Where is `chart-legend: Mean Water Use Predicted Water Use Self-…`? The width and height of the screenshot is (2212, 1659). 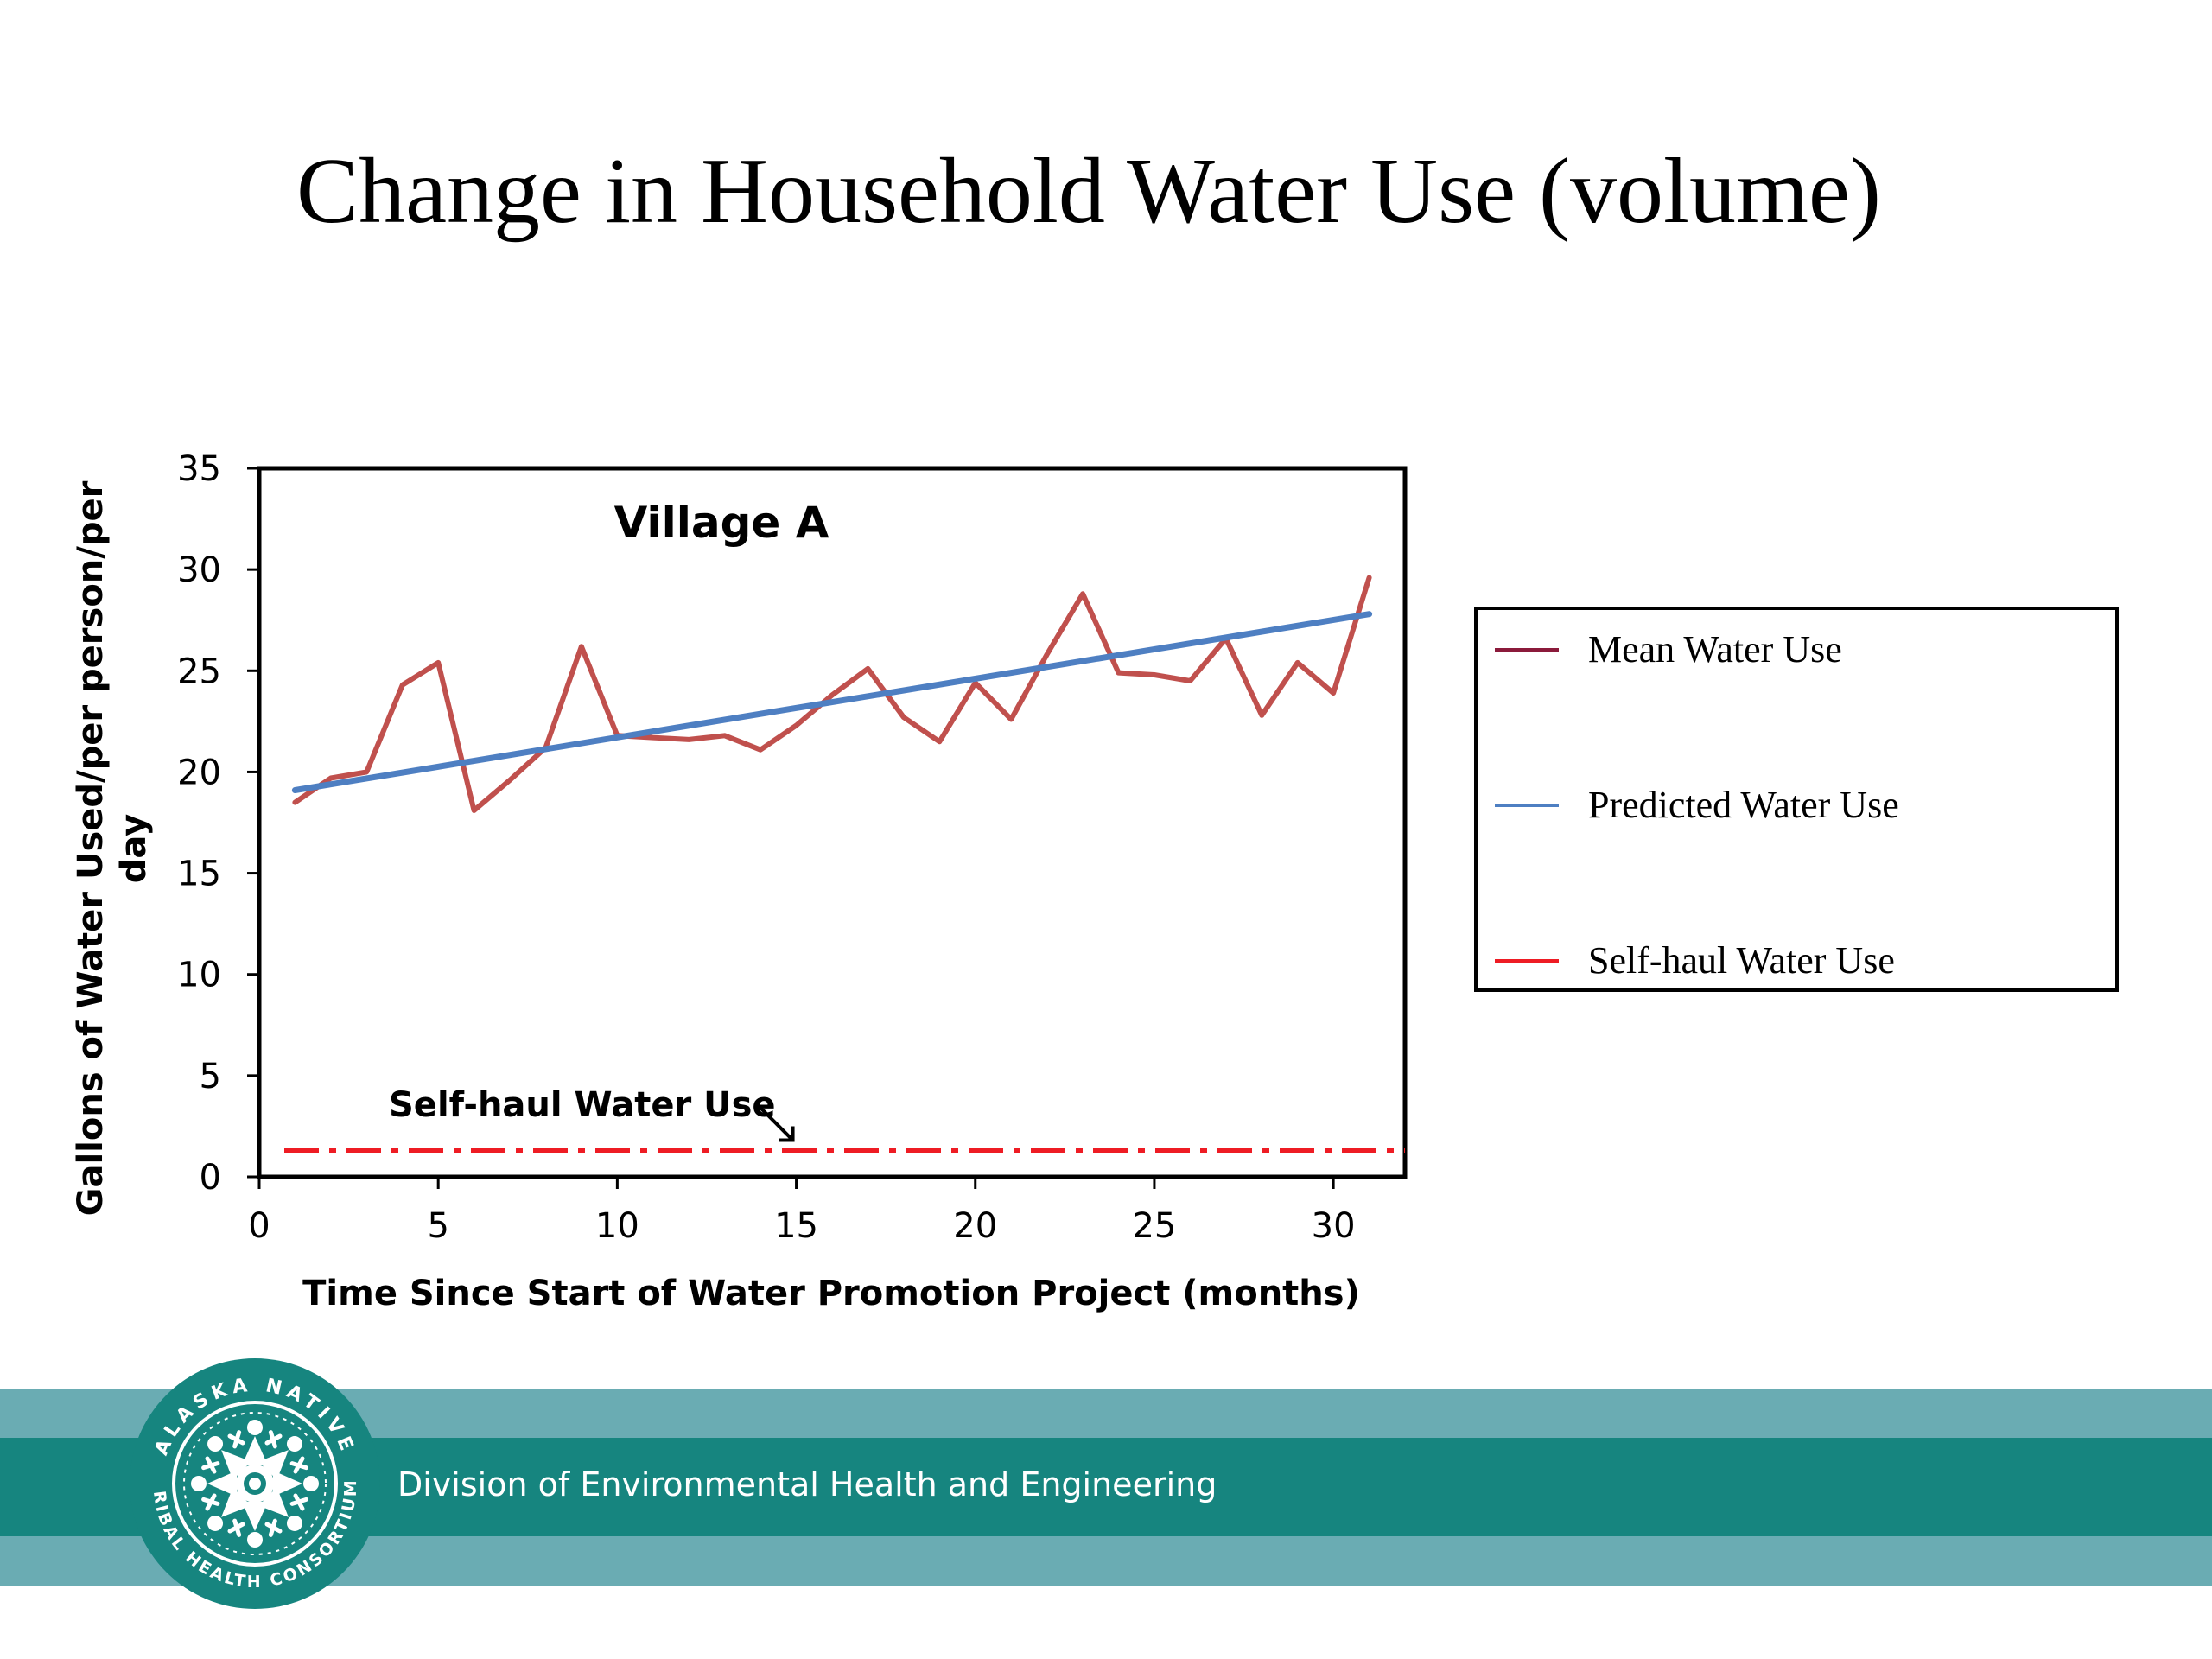 chart-legend: Mean Water Use Predicted Water Use Self-… is located at coordinates (1796, 799).